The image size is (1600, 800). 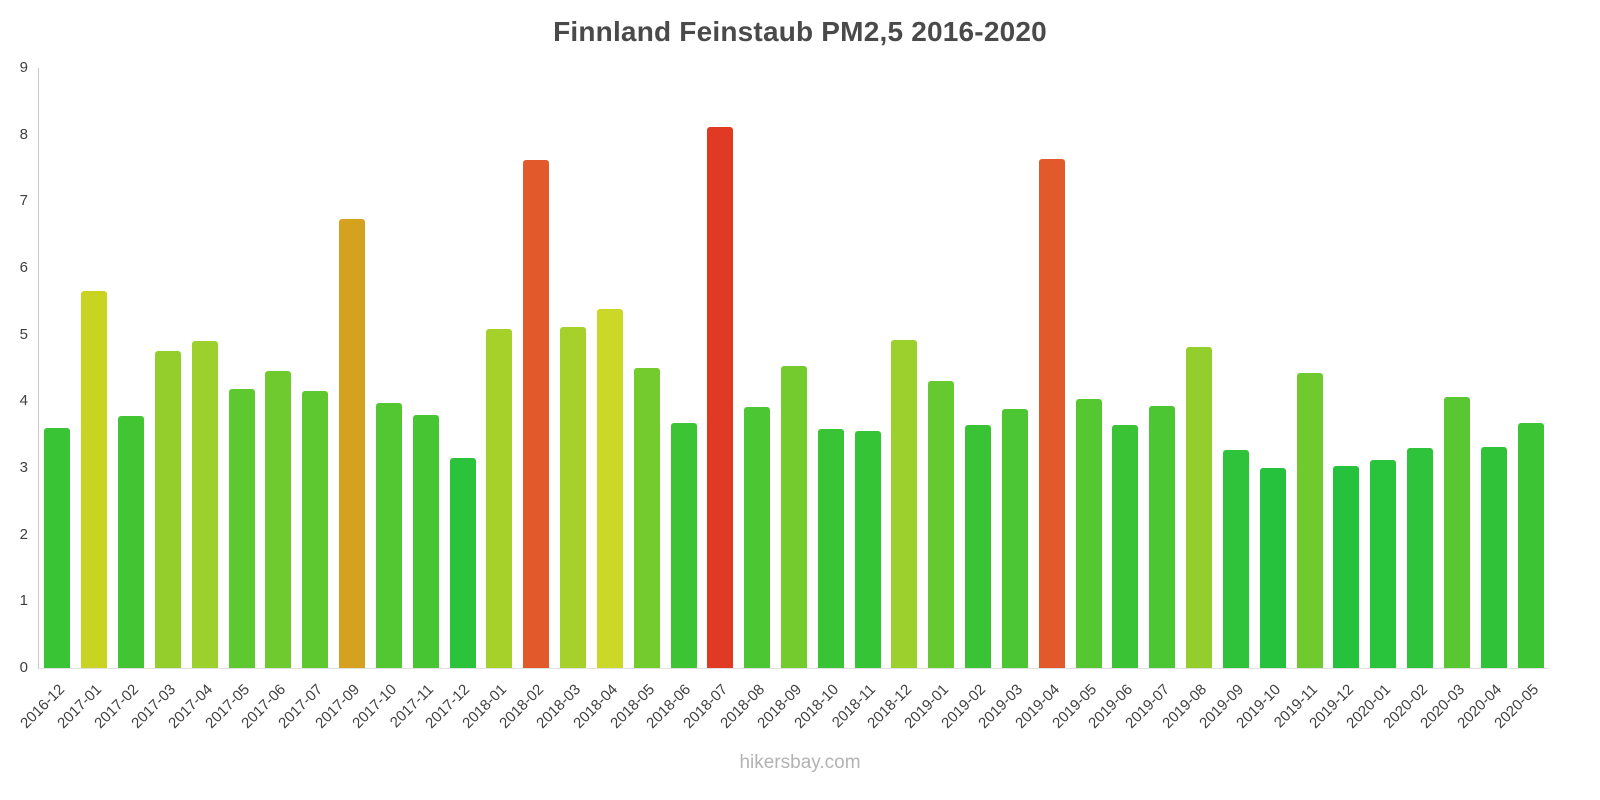 I want to click on chart-title: Finnland Feinstaub PM2,5 2016-2020, so click(x=800, y=31).